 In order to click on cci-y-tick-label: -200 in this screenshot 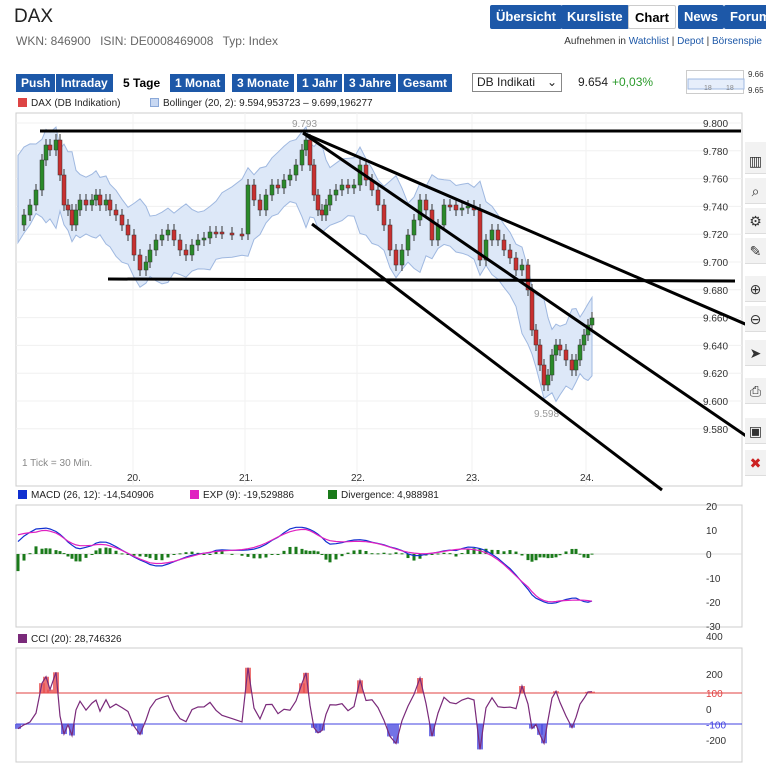, I will do `click(716, 741)`.